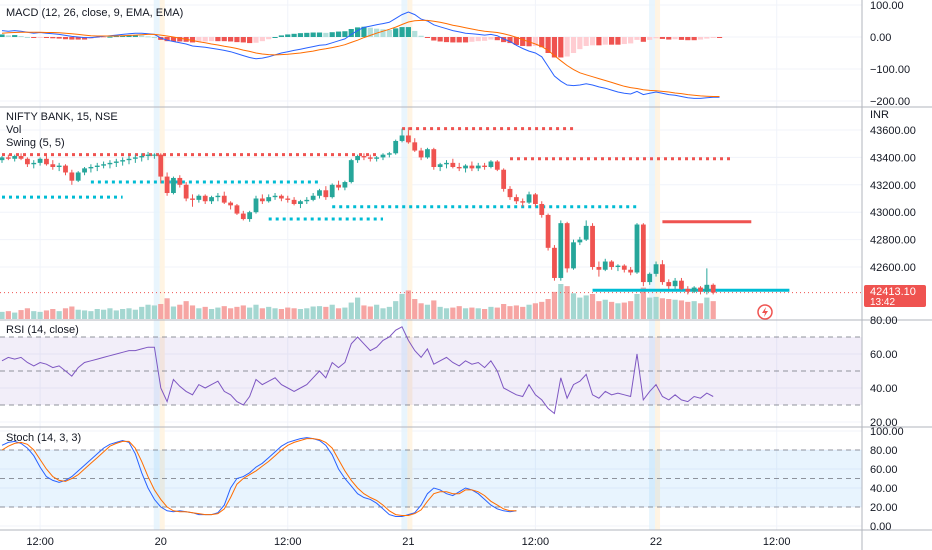 This screenshot has width=932, height=550. Describe the element at coordinates (62, 117) in the screenshot. I see `price-title: NIFTY BANK, 15, NSE` at that location.